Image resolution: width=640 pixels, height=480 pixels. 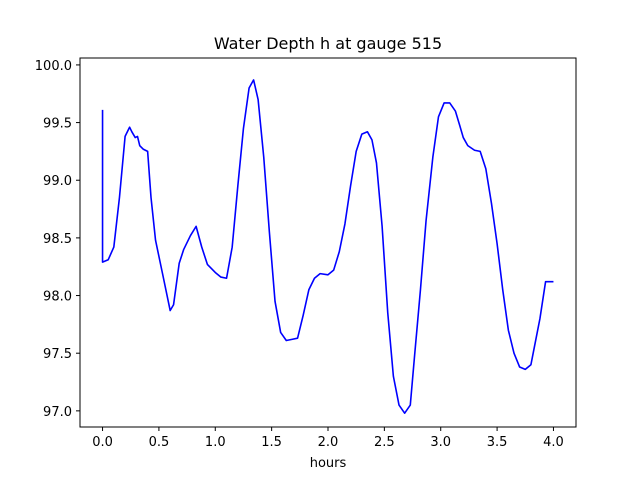 I want to click on x-tick-label: 1.0, so click(x=215, y=442).